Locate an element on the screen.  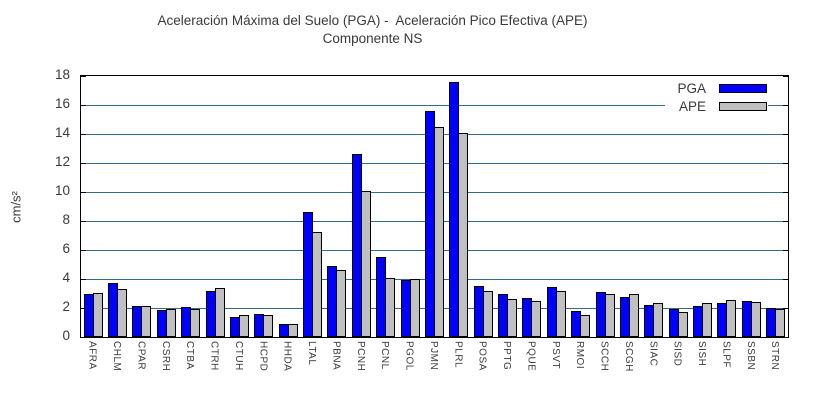
bar-ape-siac is located at coordinates (658, 319).